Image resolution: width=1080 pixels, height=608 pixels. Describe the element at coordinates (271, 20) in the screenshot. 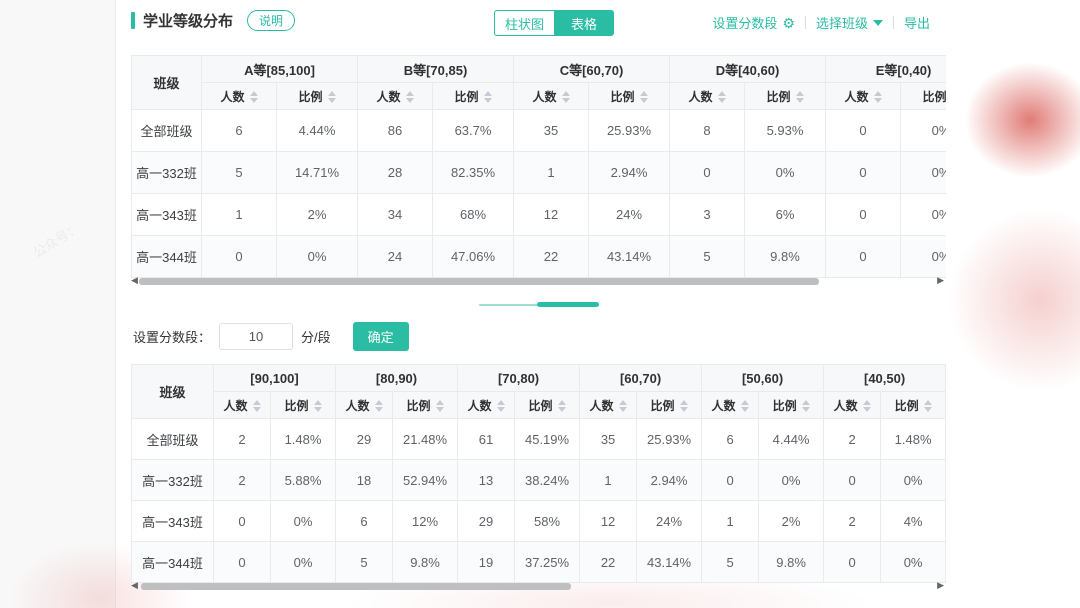

I see `help-badge: 说明` at that location.